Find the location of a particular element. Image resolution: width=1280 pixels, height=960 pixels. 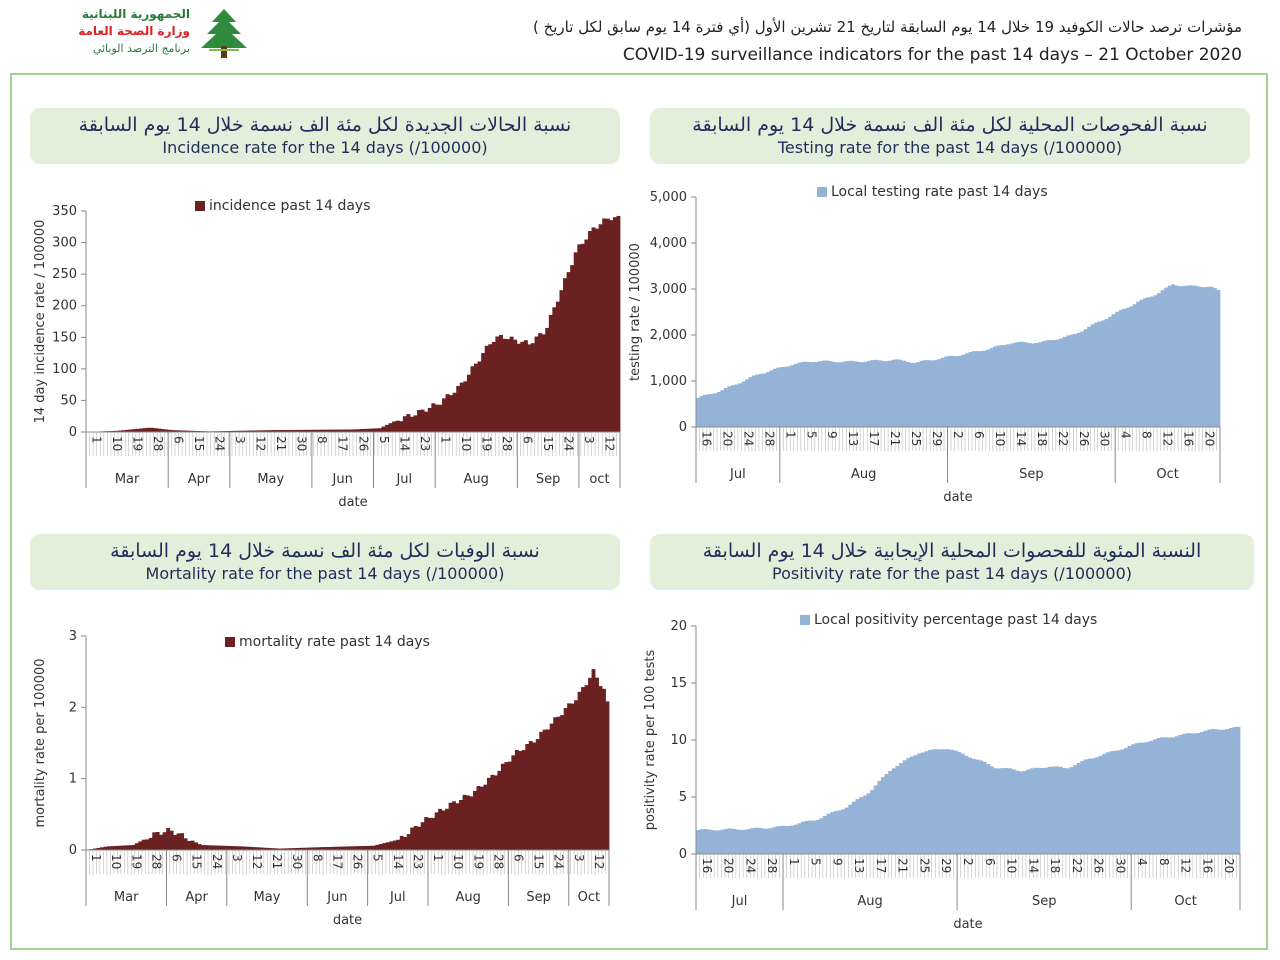

x-tick-label: 30 is located at coordinates (1120, 865).